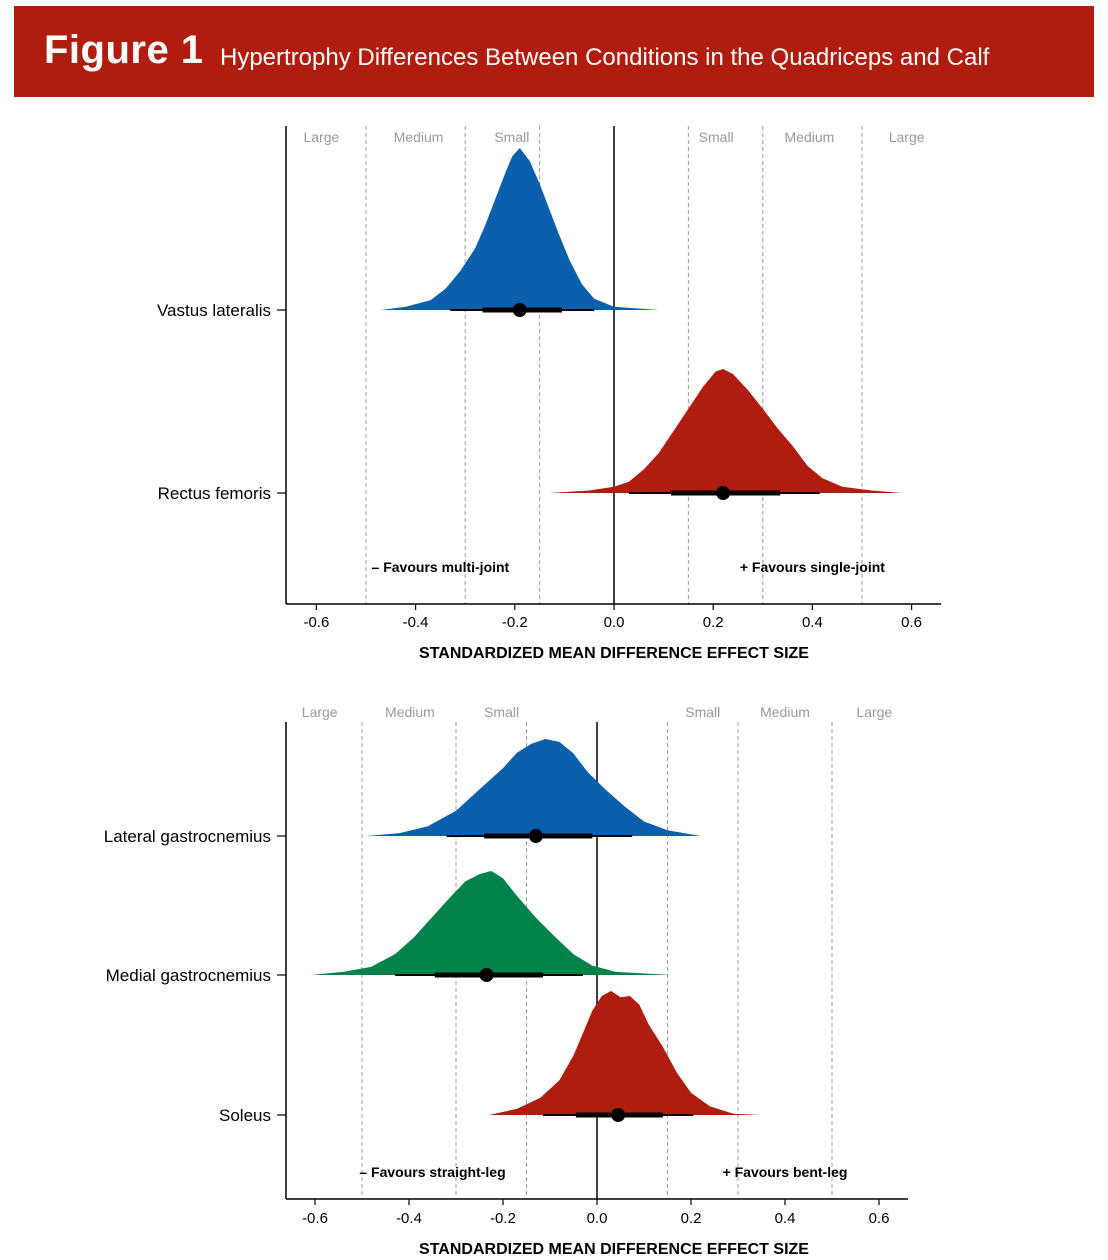  Describe the element at coordinates (725, 431) in the screenshot. I see `density-rectus-femoris` at that location.